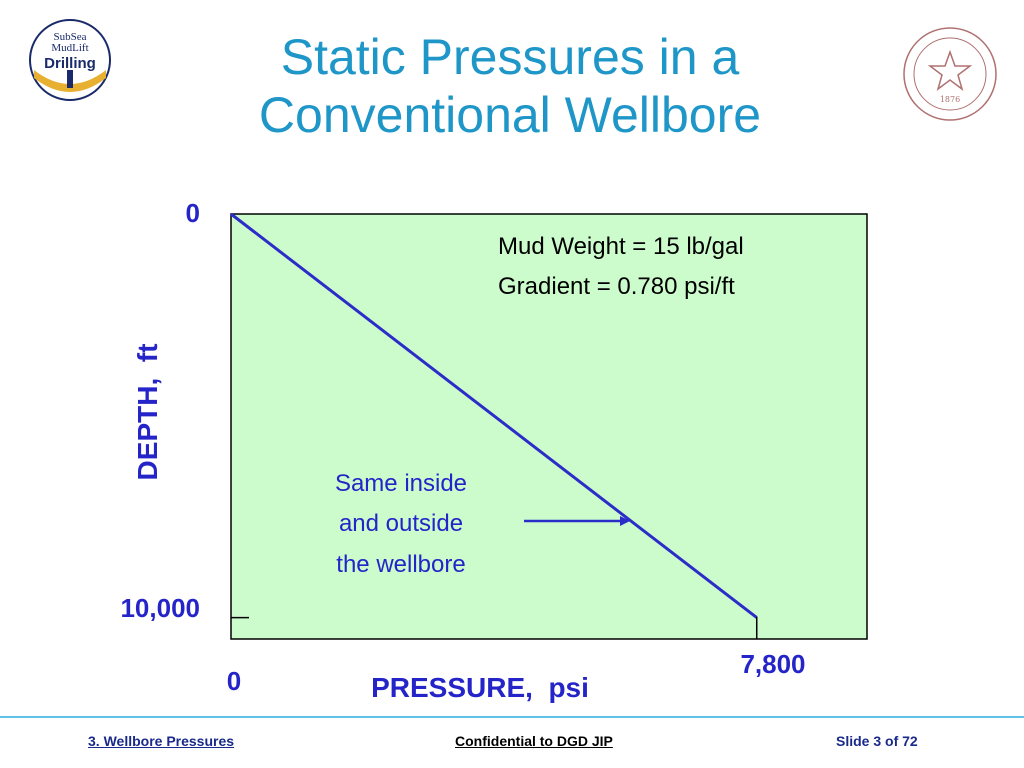 The width and height of the screenshot is (1024, 768). I want to click on subsea-mudlift-drilling-logo: SubSea MudLift Drilling, so click(70, 60).